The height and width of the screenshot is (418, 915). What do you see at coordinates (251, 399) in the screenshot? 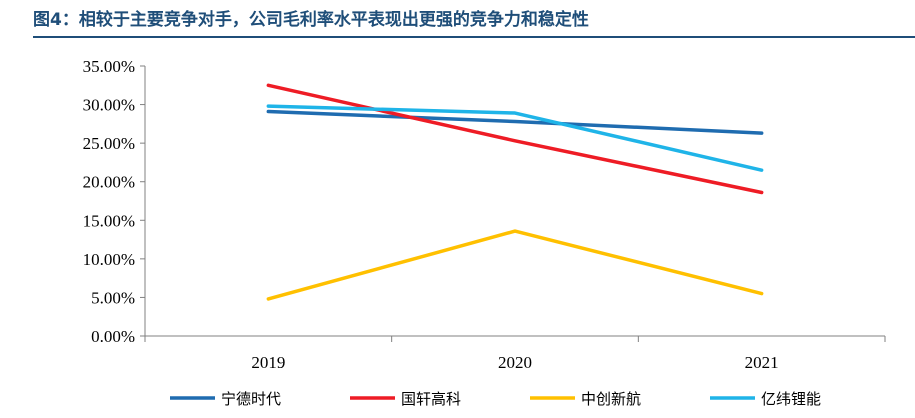
I see `legend-label: 宁德时代` at bounding box center [251, 399].